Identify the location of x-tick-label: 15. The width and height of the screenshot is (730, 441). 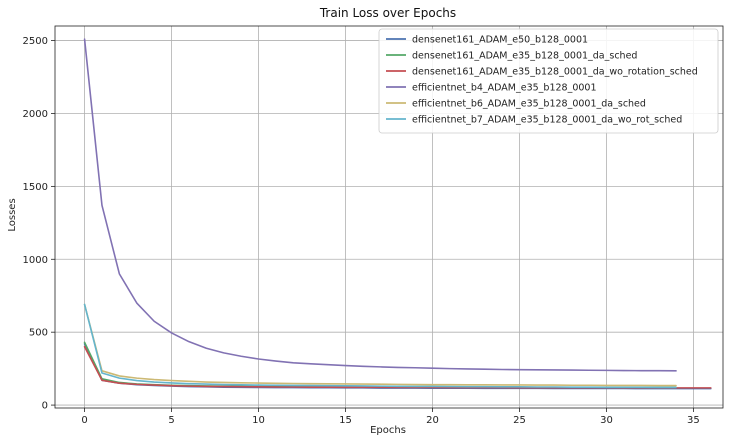
(345, 420).